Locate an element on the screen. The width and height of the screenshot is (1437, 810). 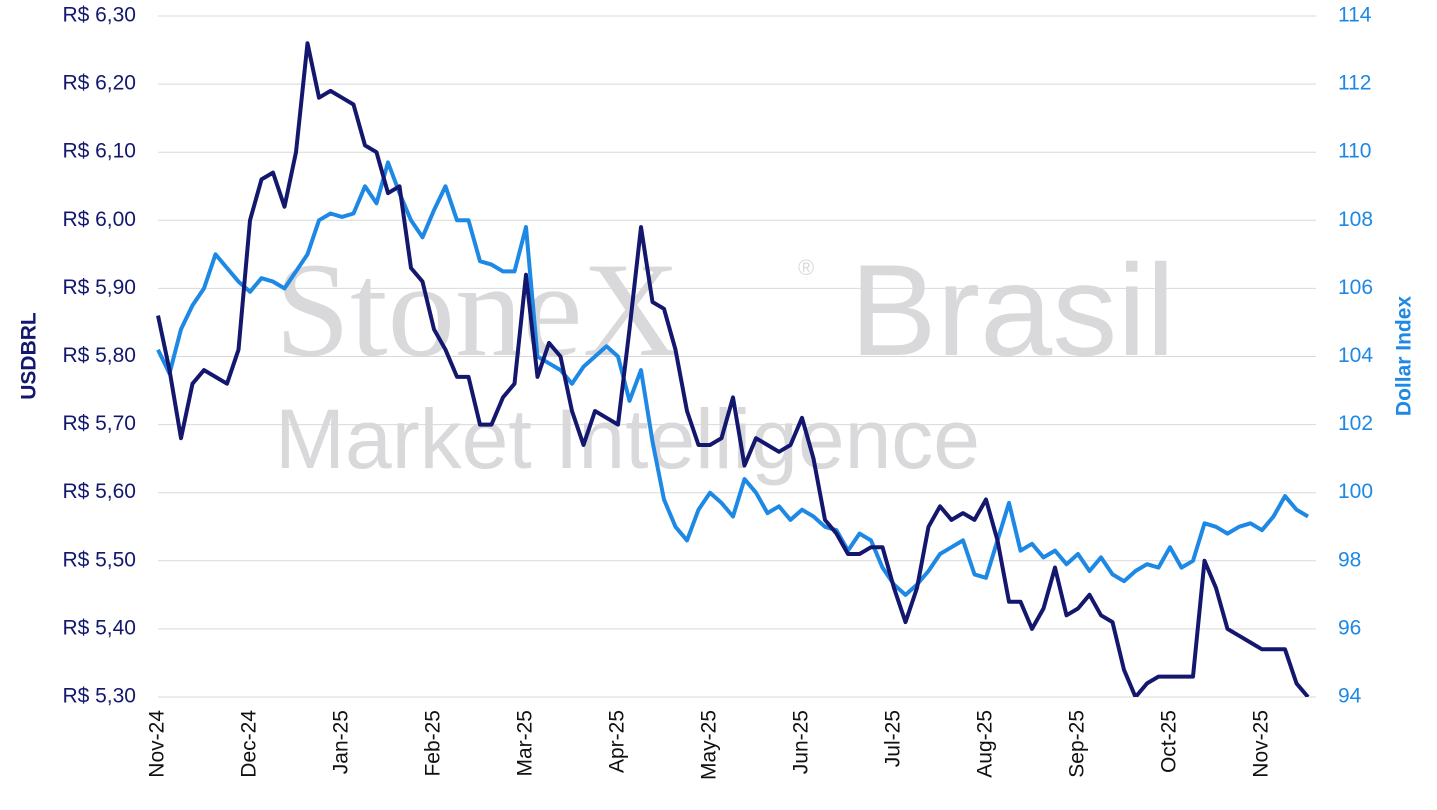
y2-tick-label: 100 is located at coordinates (1355, 491).